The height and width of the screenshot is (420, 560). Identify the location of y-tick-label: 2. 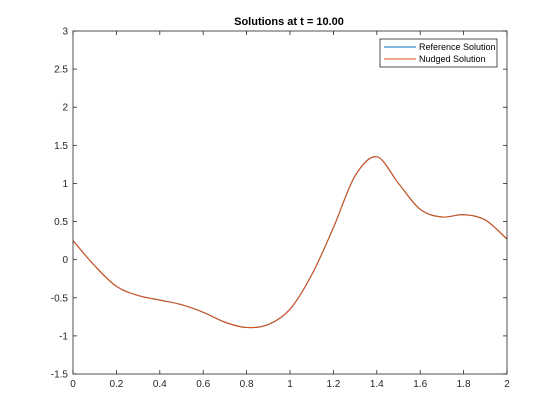
(65, 108).